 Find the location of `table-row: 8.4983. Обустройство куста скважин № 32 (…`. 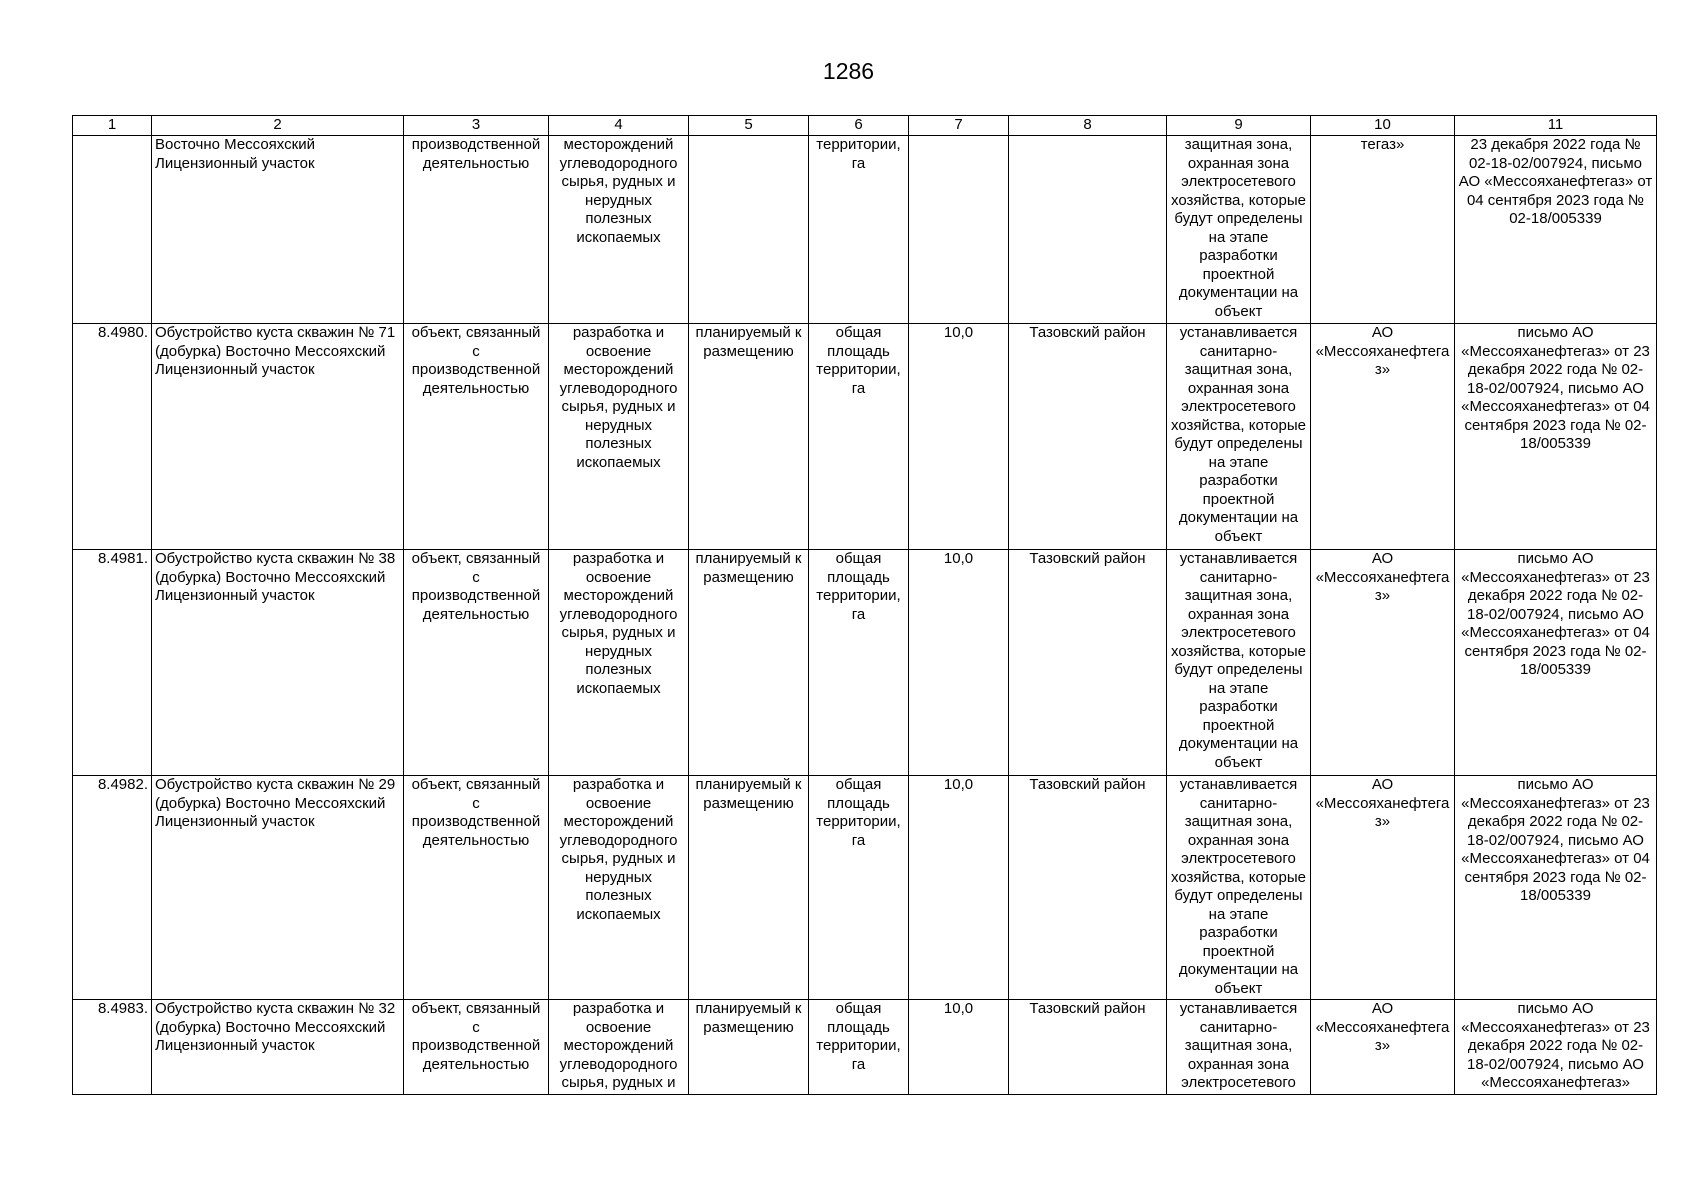

table-row: 8.4983. Обустройство куста скважин № 32 (… is located at coordinates (864, 1047).